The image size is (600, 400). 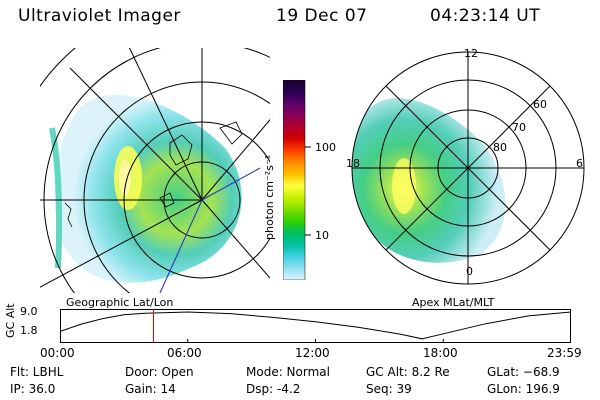 I want to click on altitude-ytick-max: 9.0, so click(x=29, y=311).